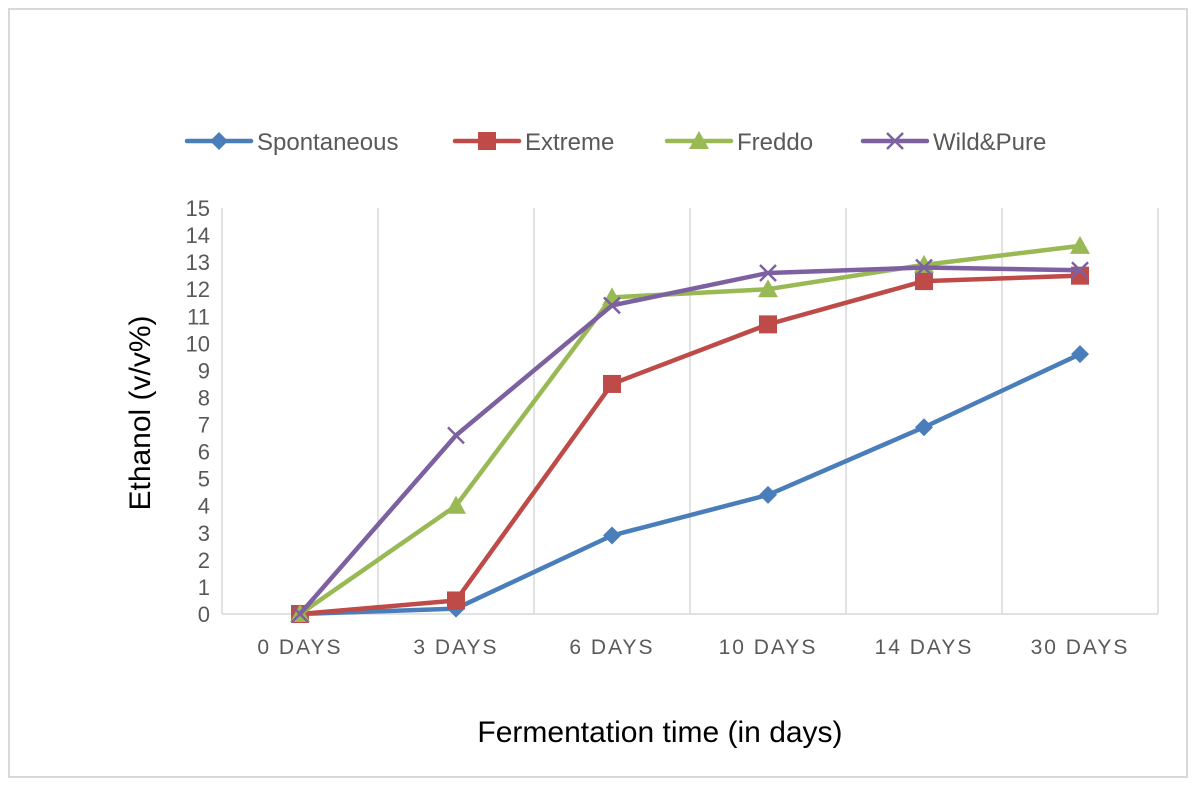  I want to click on legend-item-extreme: Extreme, so click(533, 142).